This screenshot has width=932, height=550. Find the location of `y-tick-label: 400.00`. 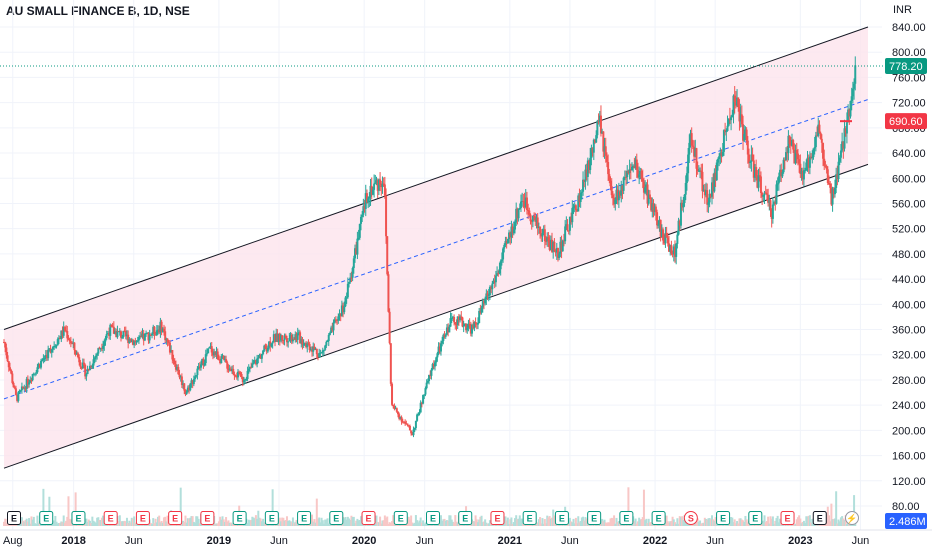

y-tick-label: 400.00 is located at coordinates (909, 305).